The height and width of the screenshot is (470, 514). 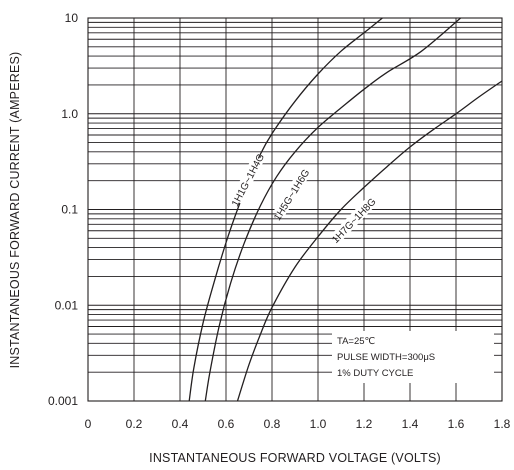 I want to click on note-background, so click(x=413, y=357).